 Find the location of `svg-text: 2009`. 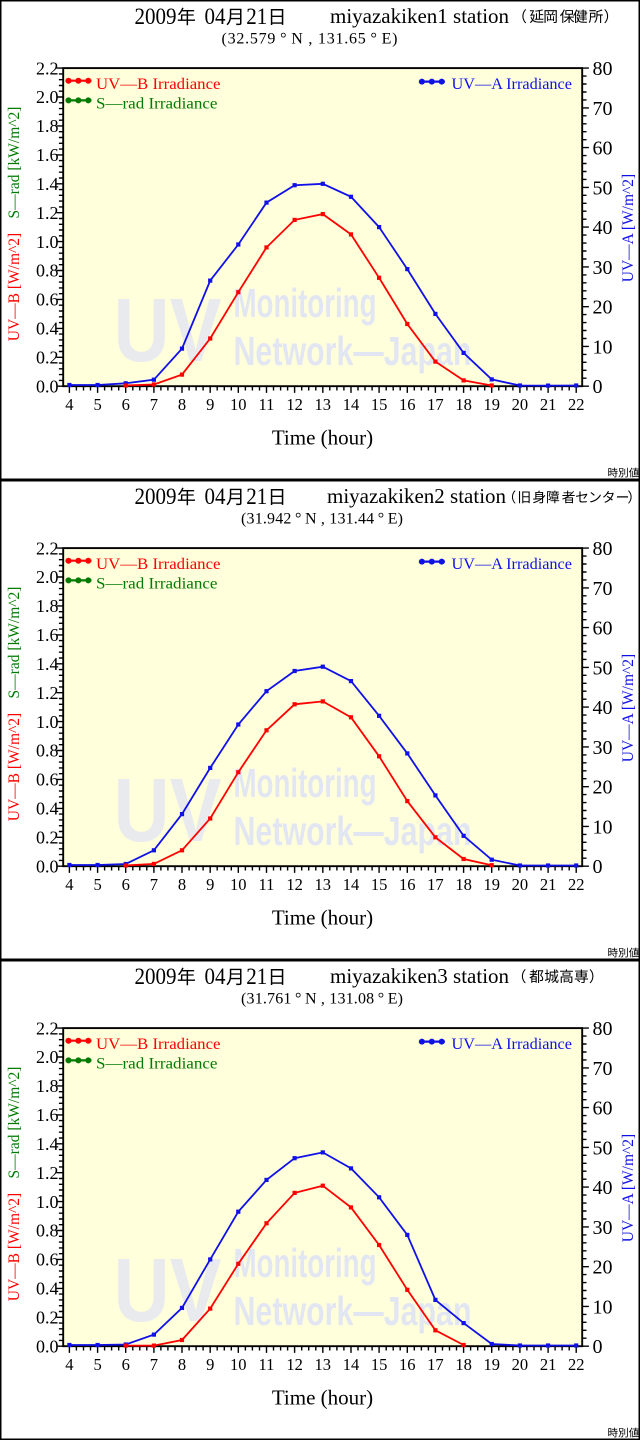

svg-text: 2009 is located at coordinates (156, 496).